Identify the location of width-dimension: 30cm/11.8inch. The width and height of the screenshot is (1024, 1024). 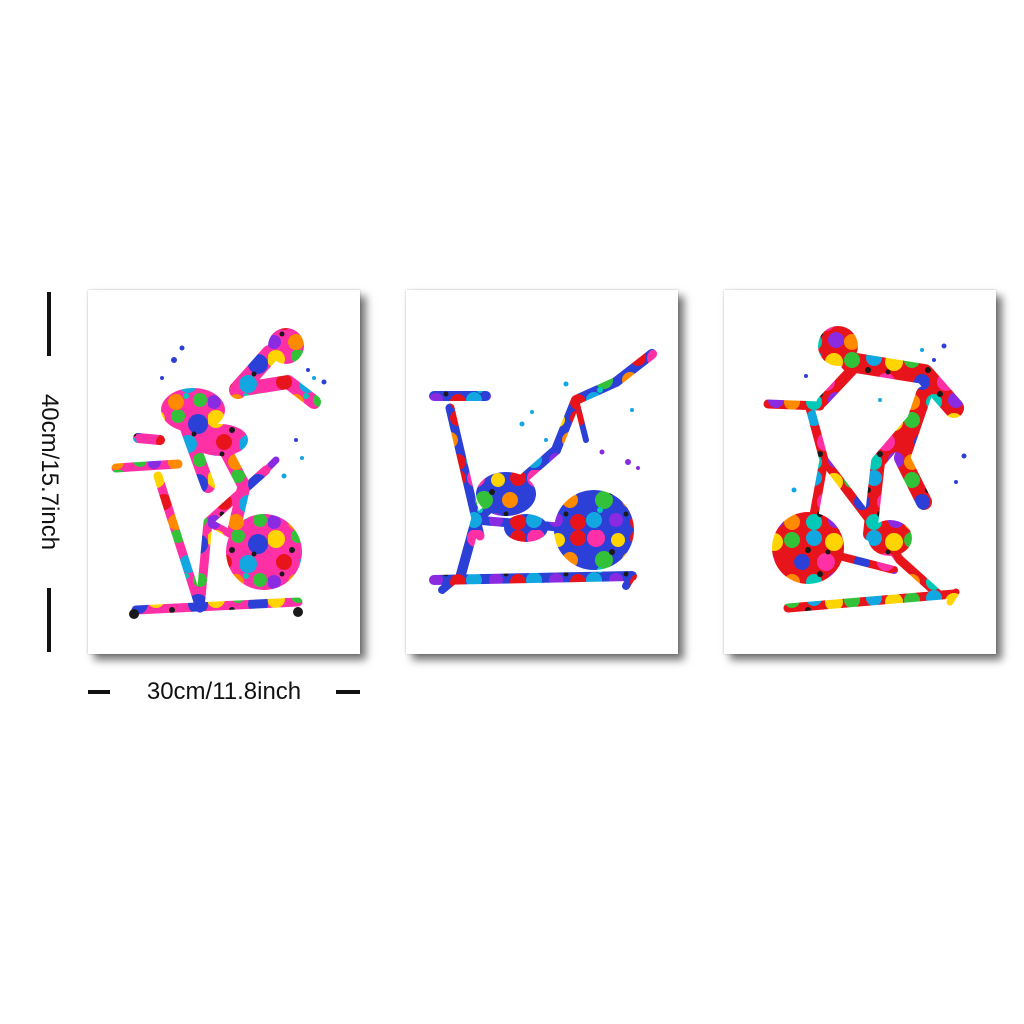
(224, 692).